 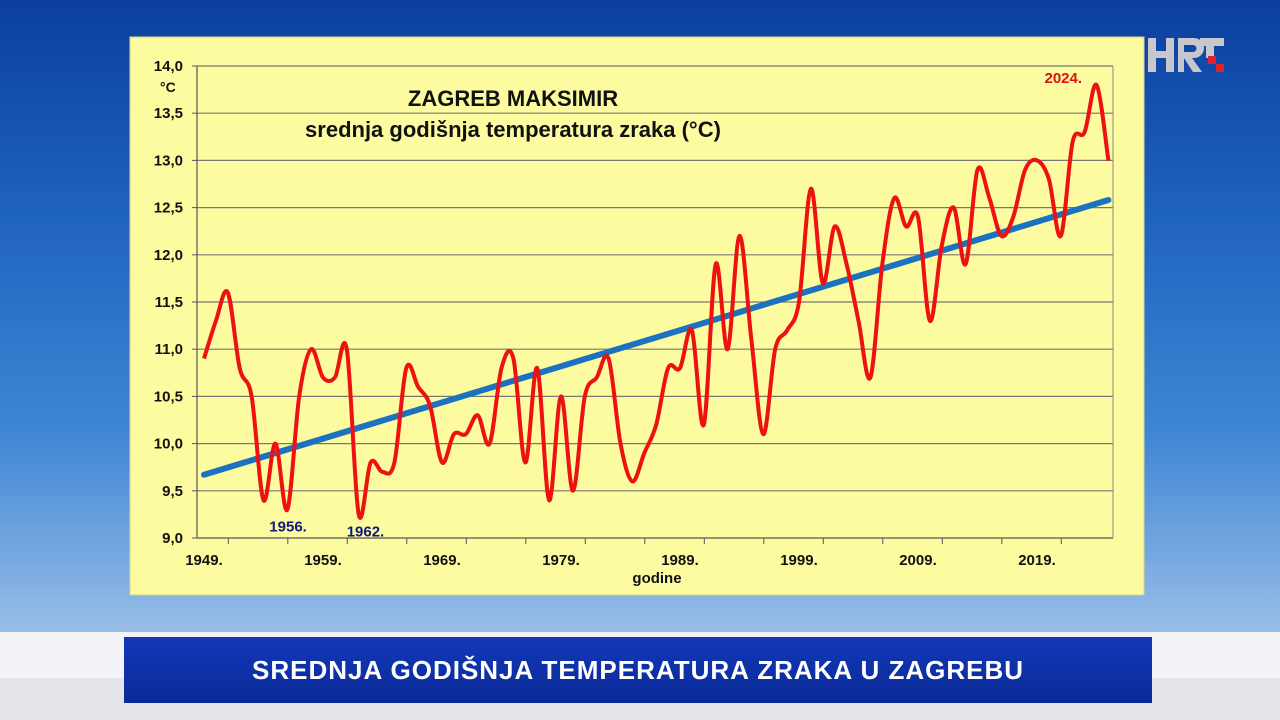 I want to click on annotation-1962: 1962., so click(x=366, y=531).